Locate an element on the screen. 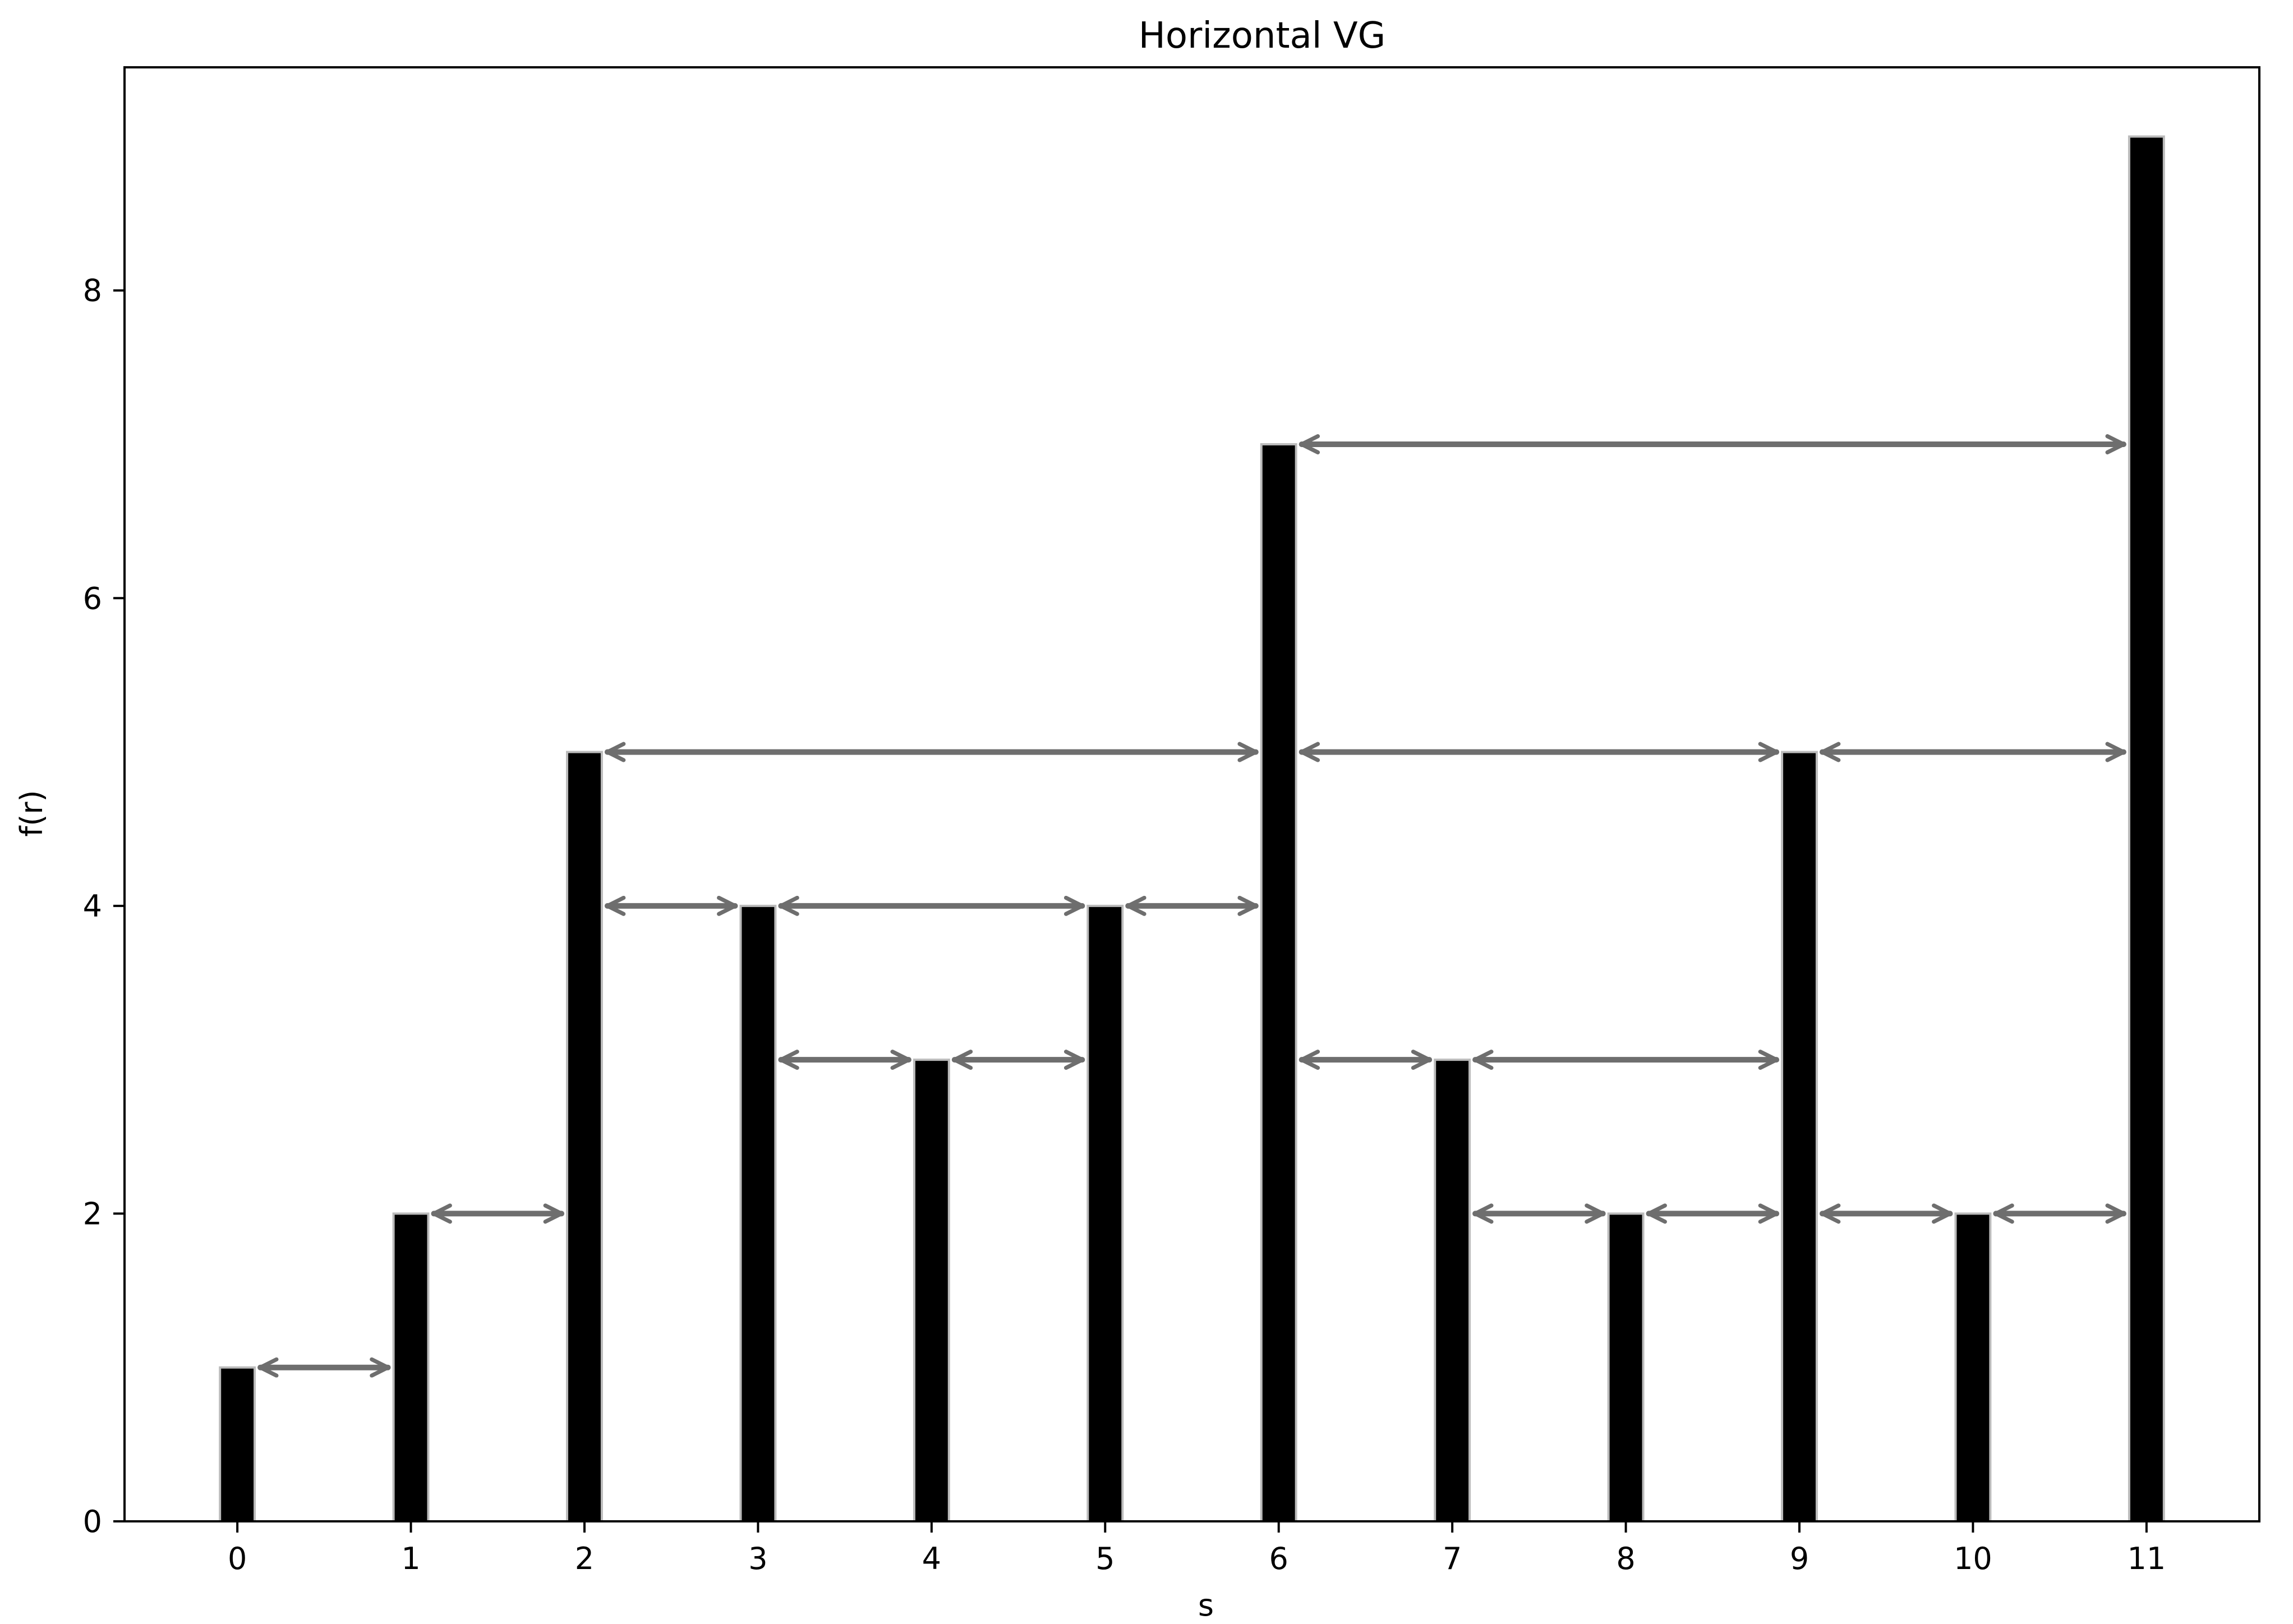 This screenshot has height=1624, width=2293. y-axis-ticks: 0 2 4 6 8 is located at coordinates (104, 906).